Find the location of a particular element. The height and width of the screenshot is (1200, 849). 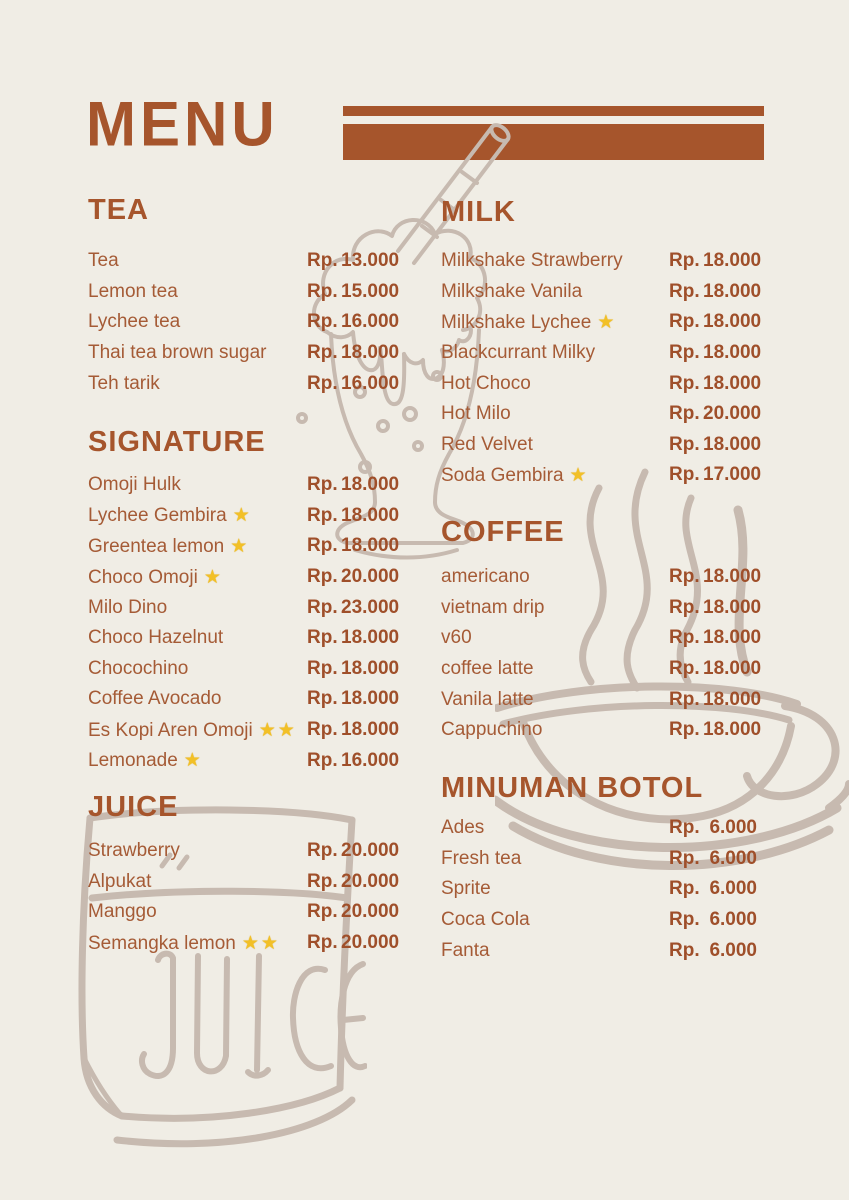

item-name: Strawberry is located at coordinates (134, 851).